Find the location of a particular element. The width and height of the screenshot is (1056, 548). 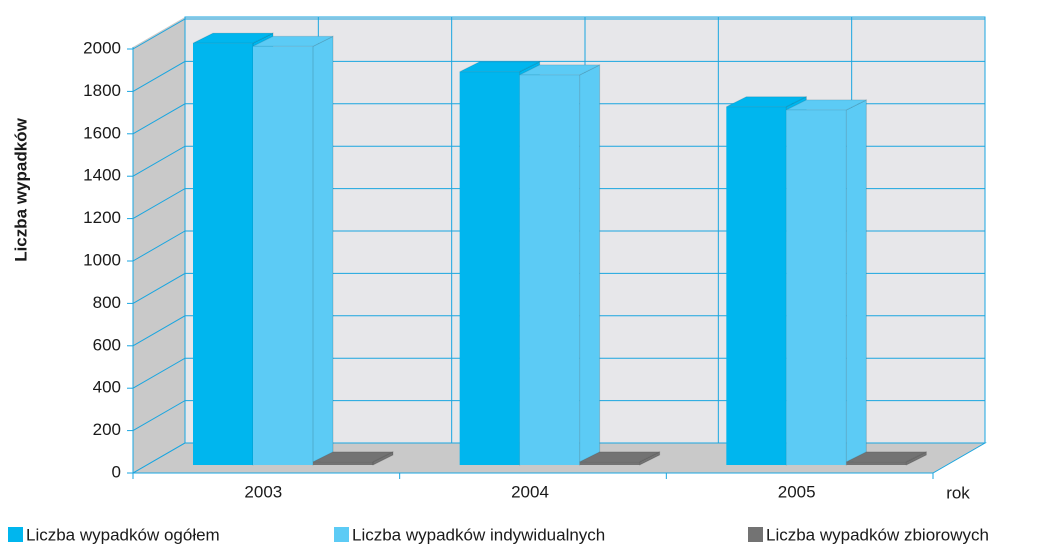

x-tick-label: 2004 is located at coordinates (530, 491).